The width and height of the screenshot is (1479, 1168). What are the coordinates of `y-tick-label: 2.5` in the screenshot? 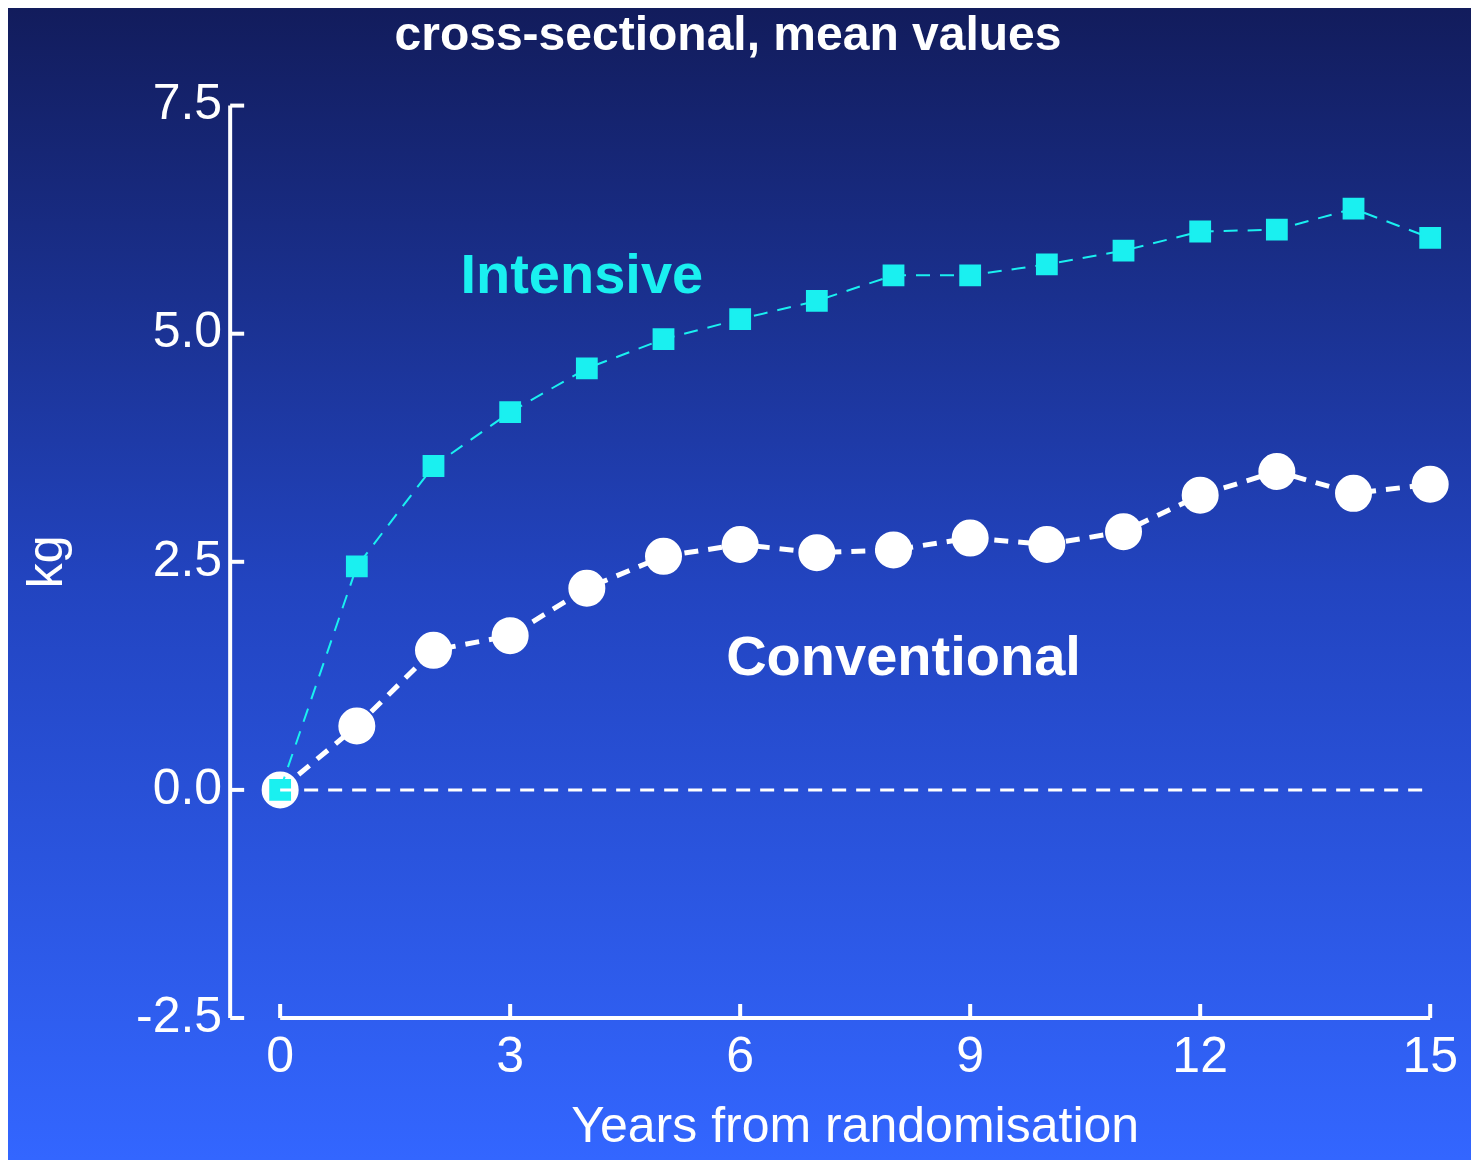 It's located at (187, 558).